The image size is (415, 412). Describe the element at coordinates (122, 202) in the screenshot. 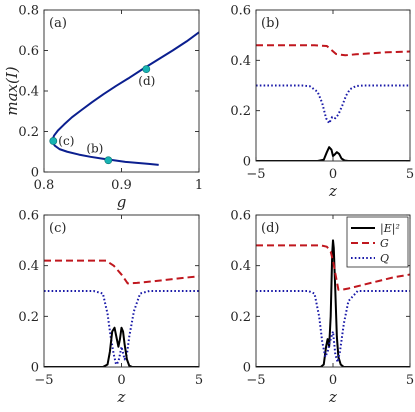

I see `x-axis-label: g` at that location.